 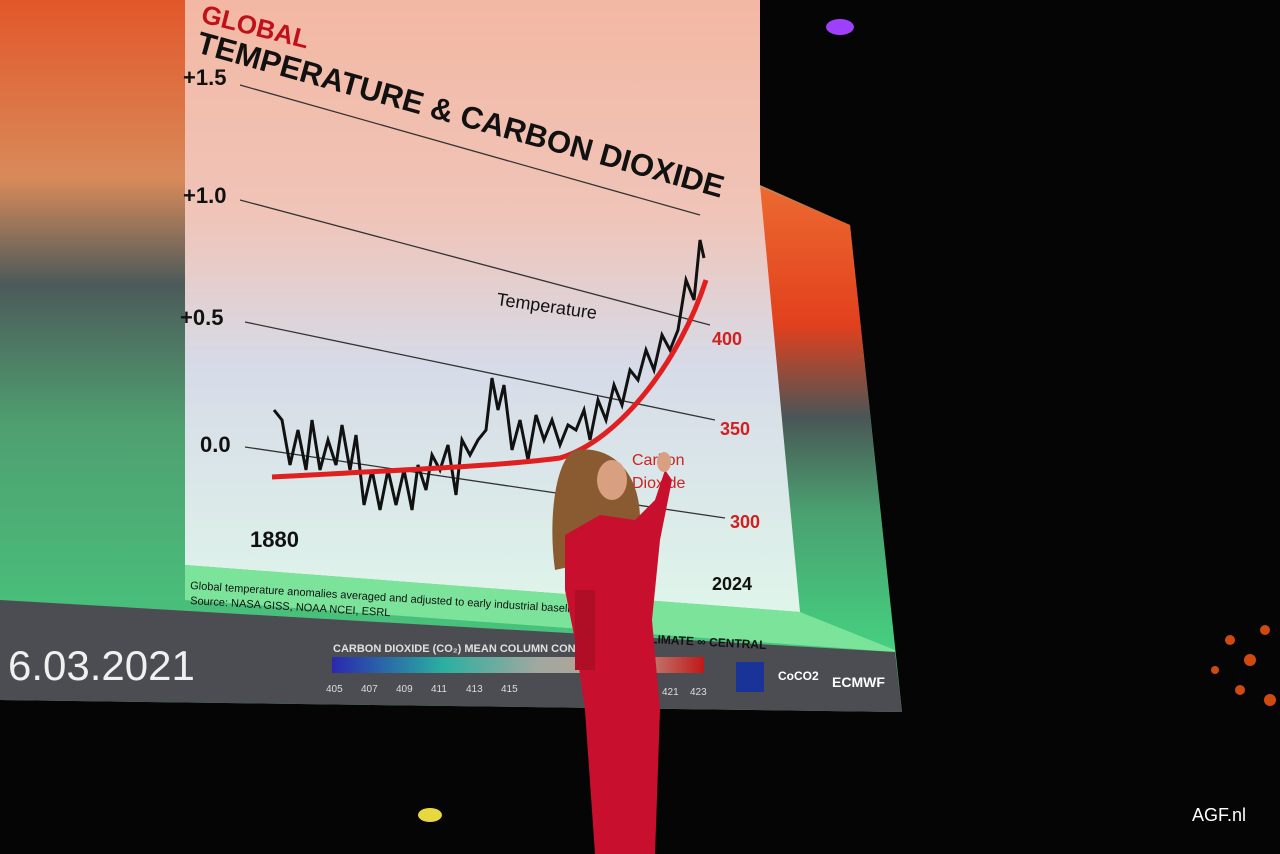 What do you see at coordinates (215, 444) in the screenshot?
I see `y-tick: 0.0` at bounding box center [215, 444].